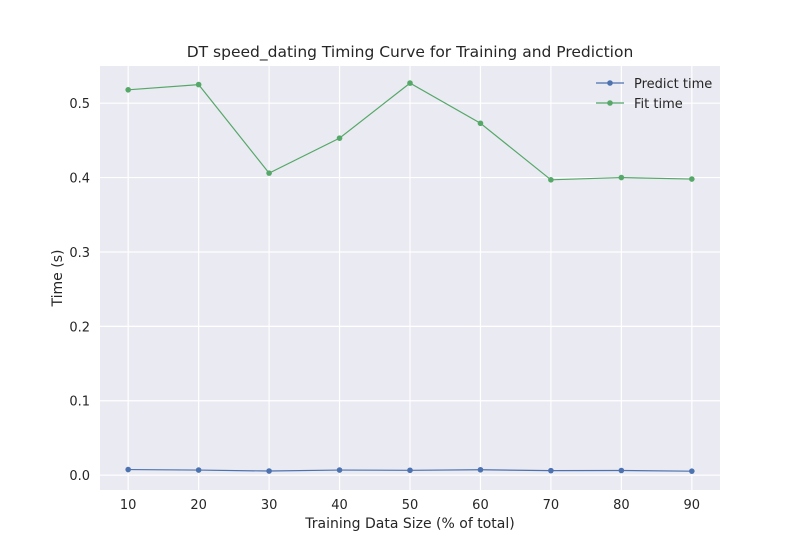  What do you see at coordinates (610, 83) in the screenshot?
I see `legend-dot-predict-time` at bounding box center [610, 83].